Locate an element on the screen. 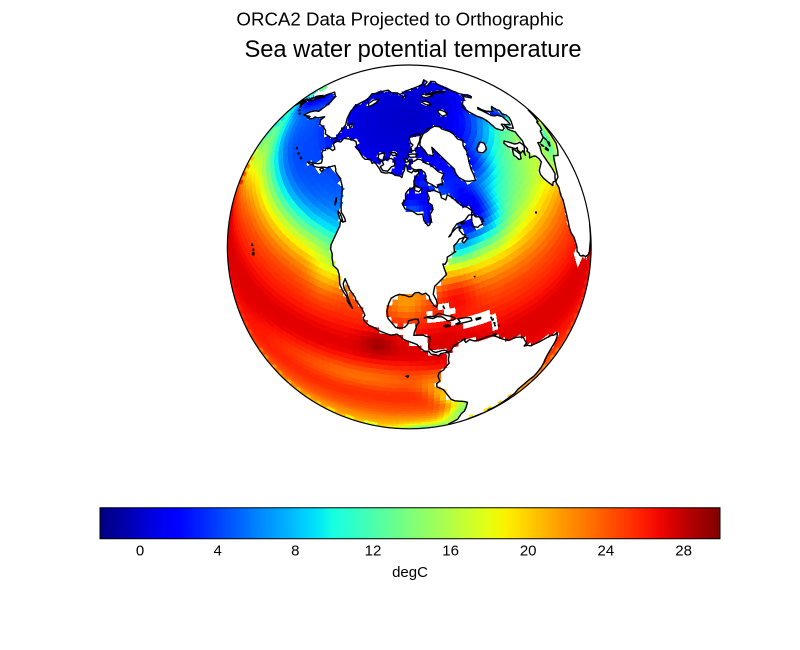 Image resolution: width=800 pixels, height=650 pixels. svg-text: 0 is located at coordinates (140, 551).